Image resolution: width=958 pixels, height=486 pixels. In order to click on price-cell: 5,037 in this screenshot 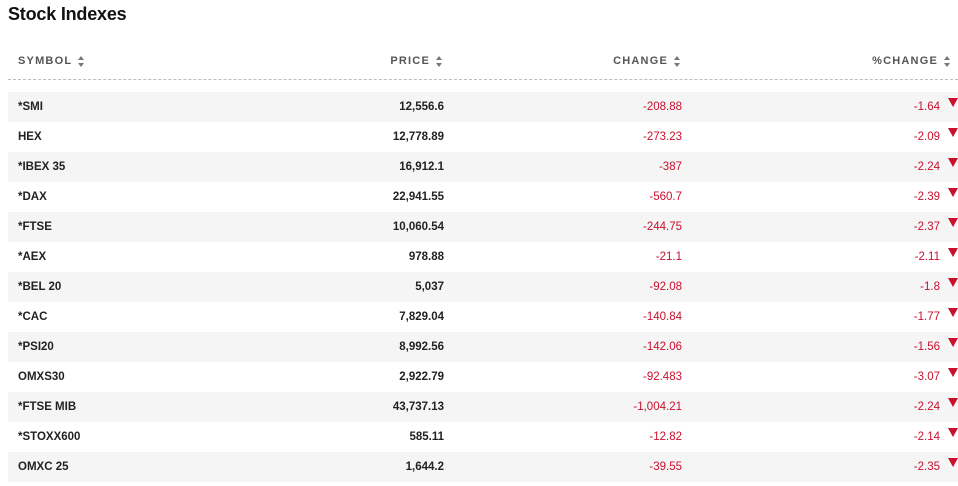, I will do `click(429, 287)`.